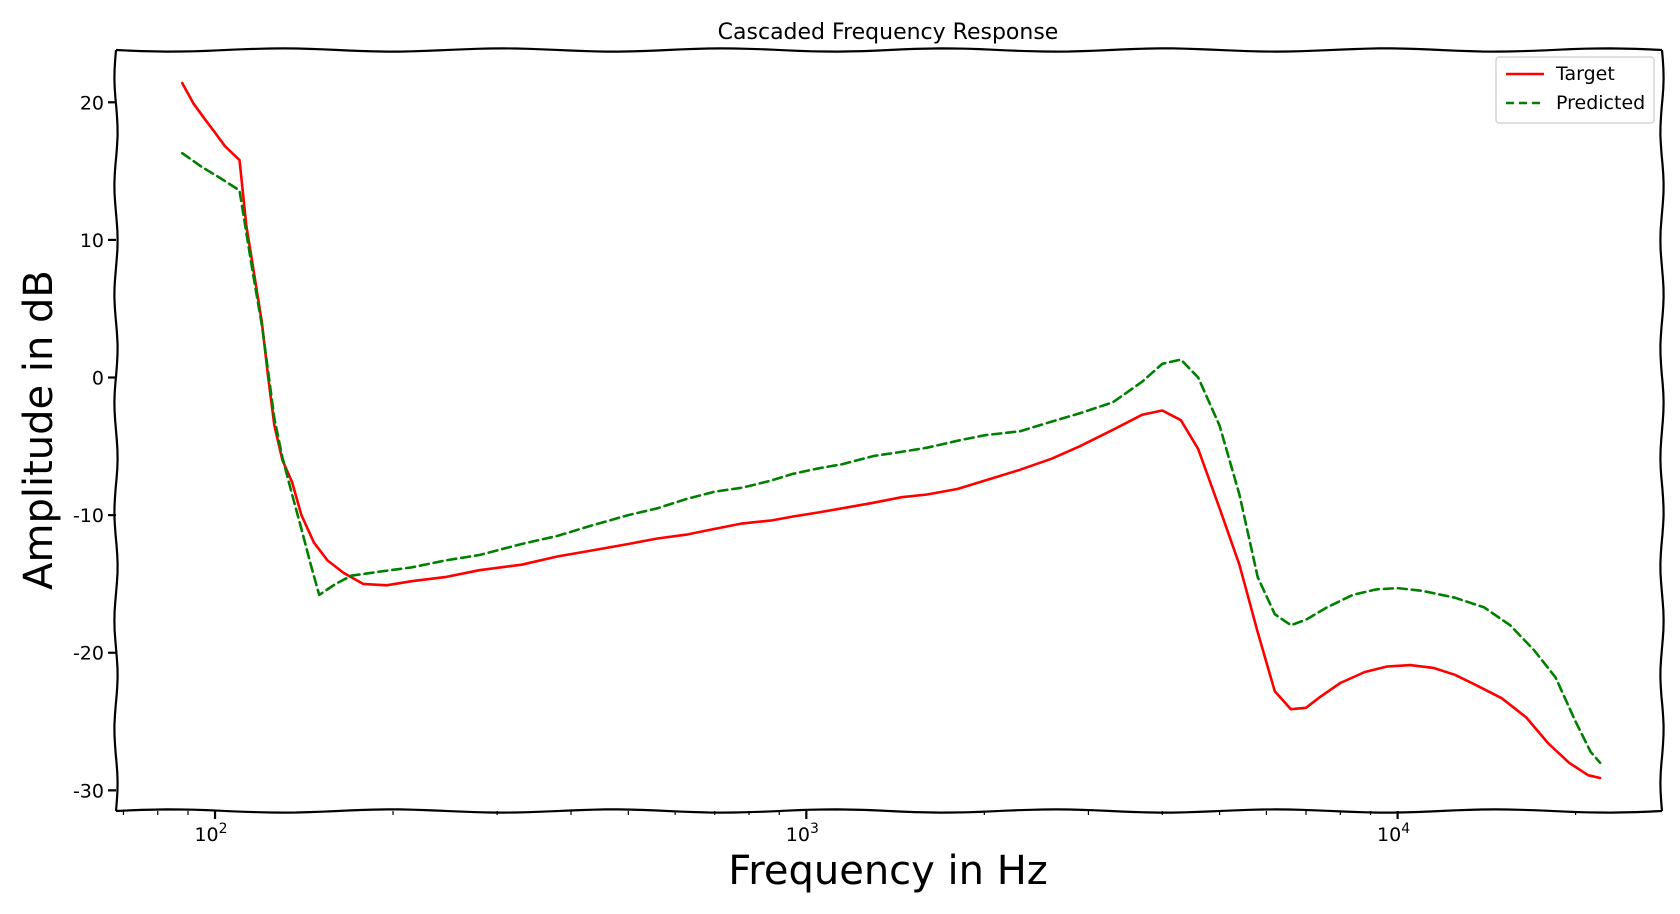 The image size is (1680, 914). What do you see at coordinates (1393, 833) in the screenshot?
I see `x-tick-label: 10⁴` at bounding box center [1393, 833].